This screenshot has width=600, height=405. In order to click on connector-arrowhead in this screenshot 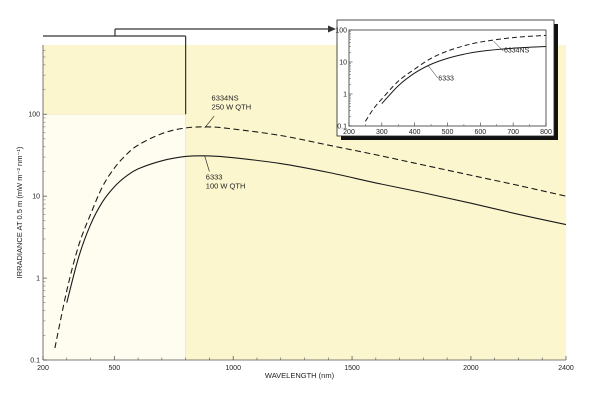, I will do `click(332, 29)`.